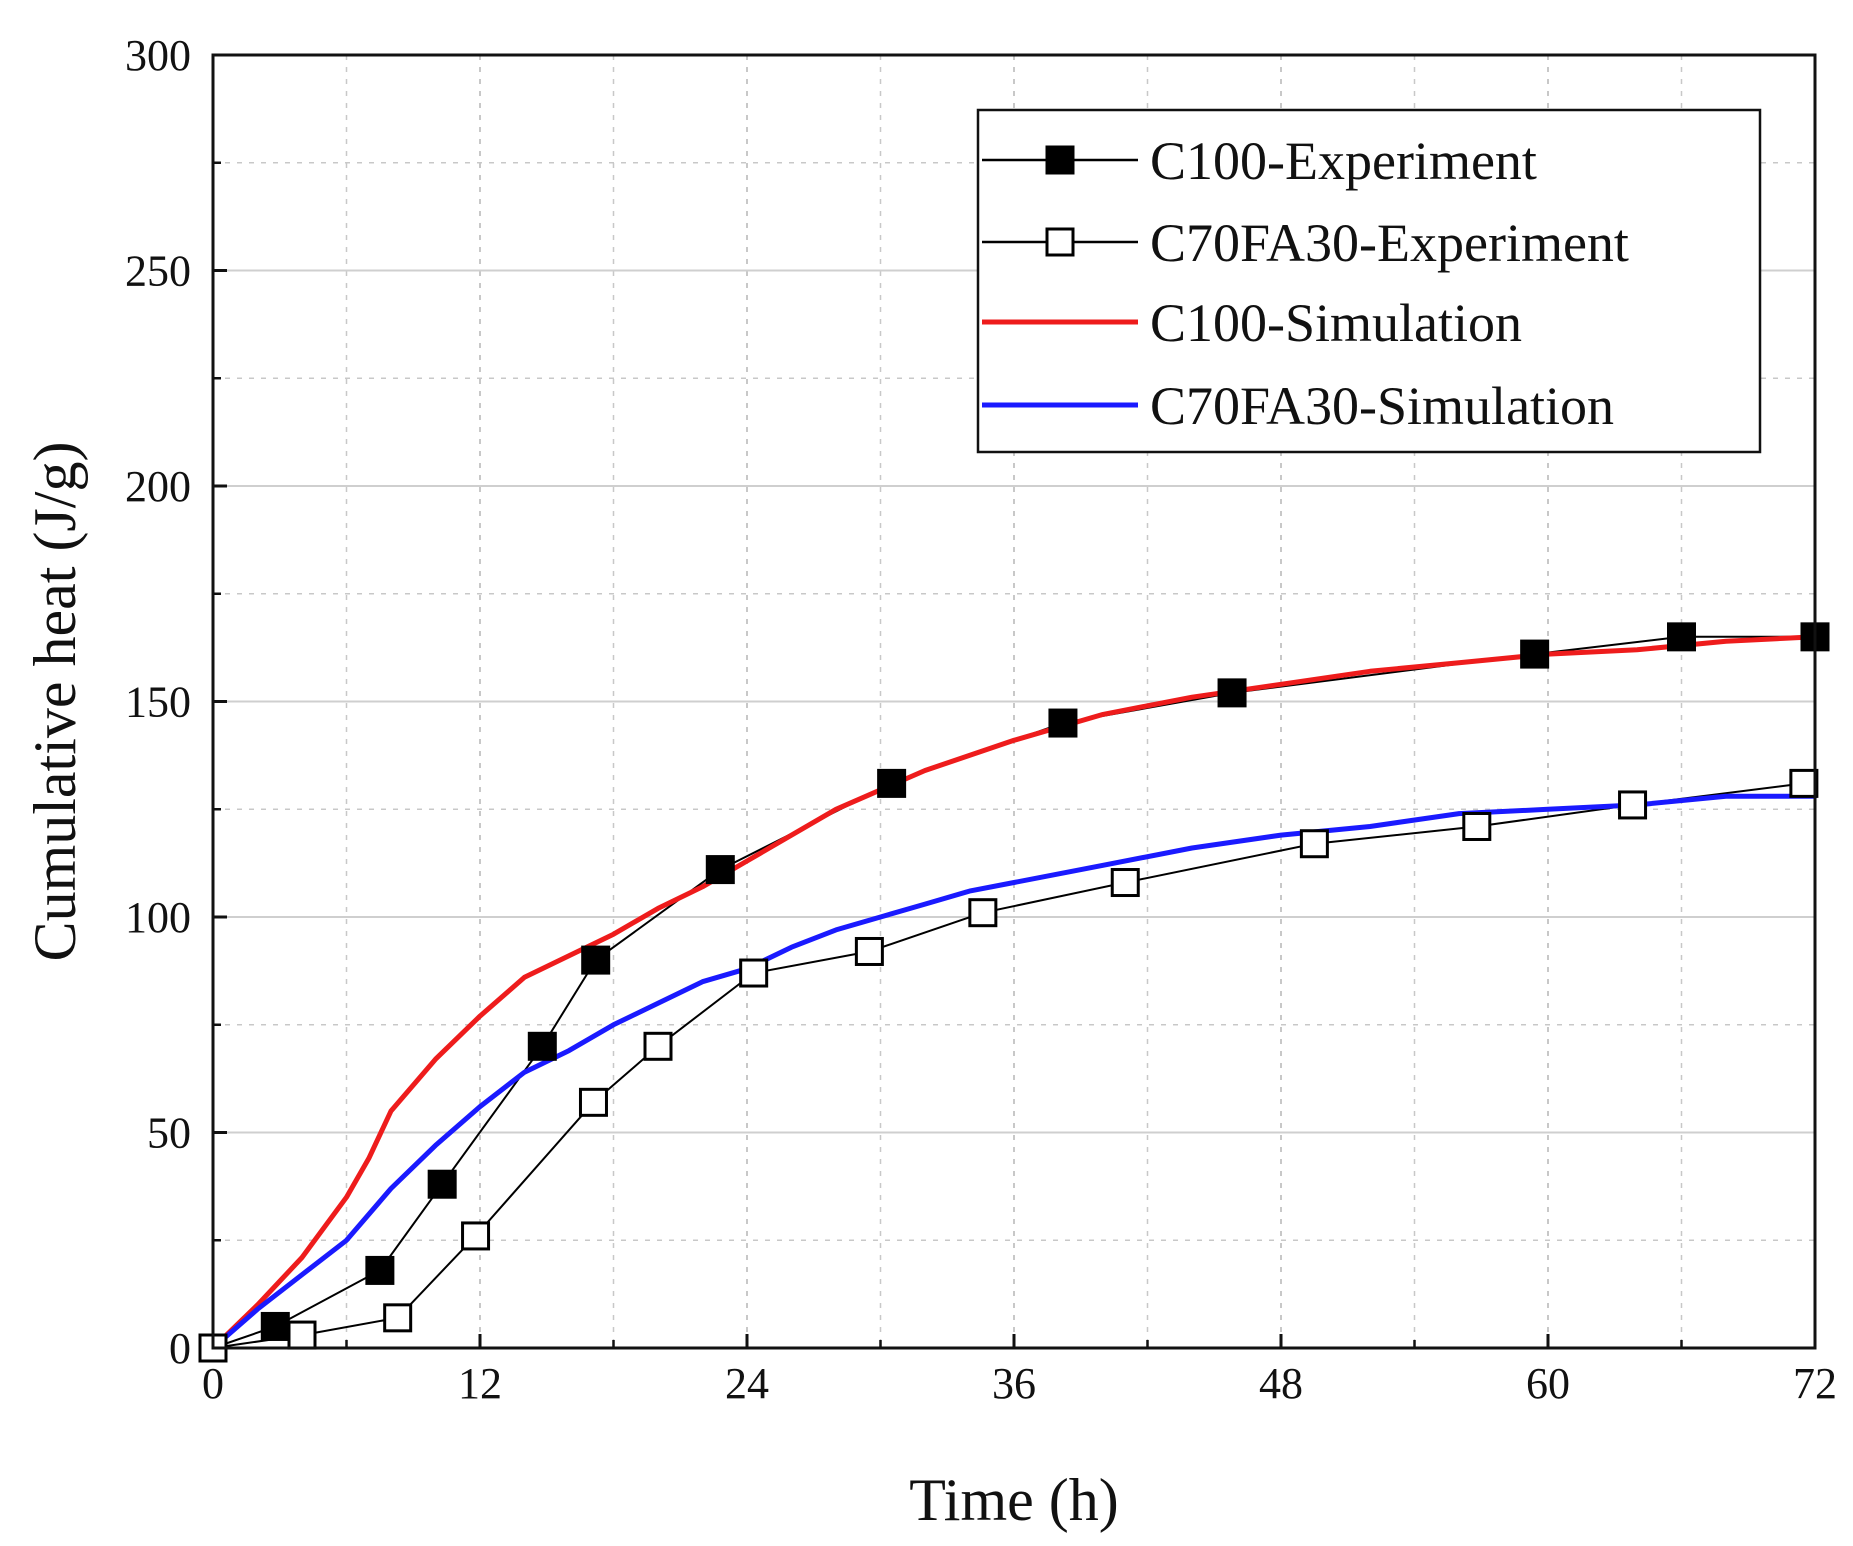 The image size is (1853, 1546). Describe the element at coordinates (1336, 323) in the screenshot. I see `legend-label-c100-simulation: C100-Simulation` at that location.